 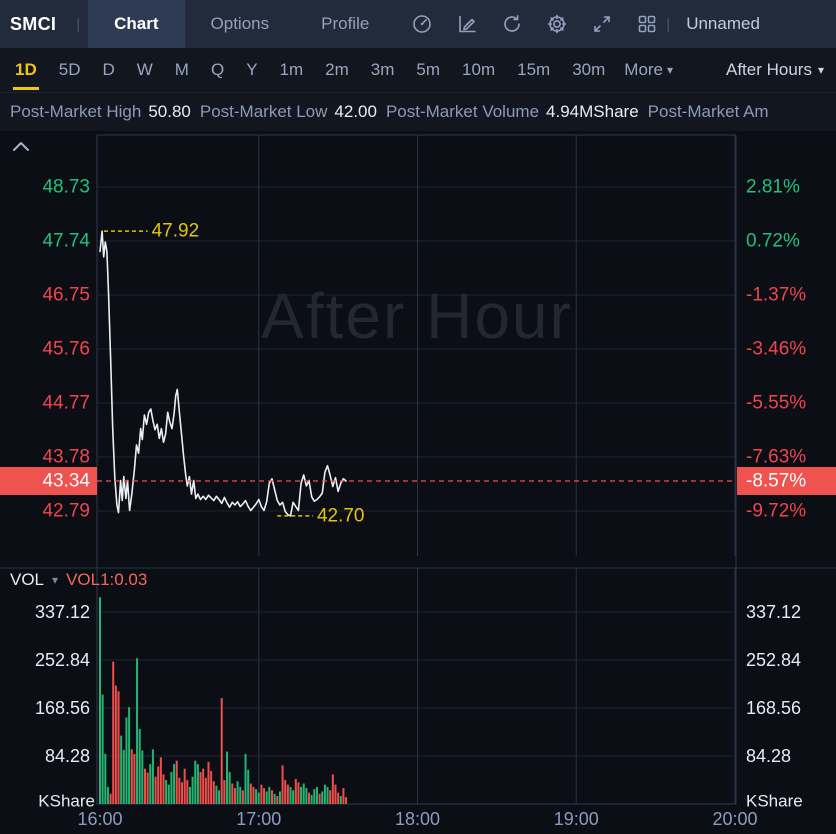 I want to click on timeframe-item-1m: 1m, so click(x=291, y=69).